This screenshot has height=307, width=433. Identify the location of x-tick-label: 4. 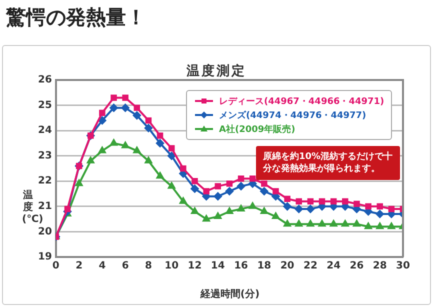
(102, 266).